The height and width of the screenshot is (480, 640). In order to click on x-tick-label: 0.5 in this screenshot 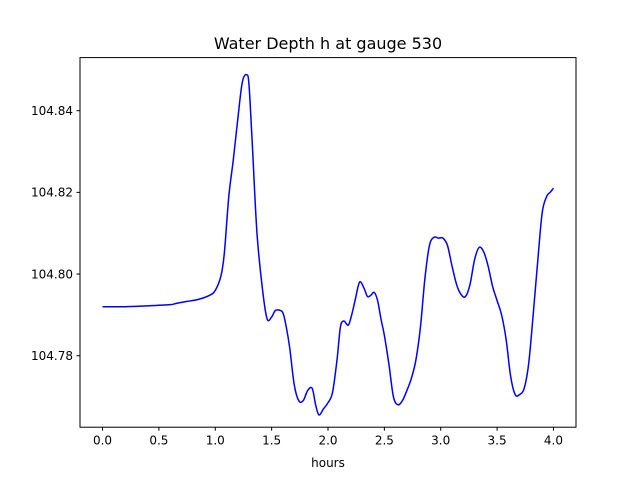, I will do `click(158, 441)`.